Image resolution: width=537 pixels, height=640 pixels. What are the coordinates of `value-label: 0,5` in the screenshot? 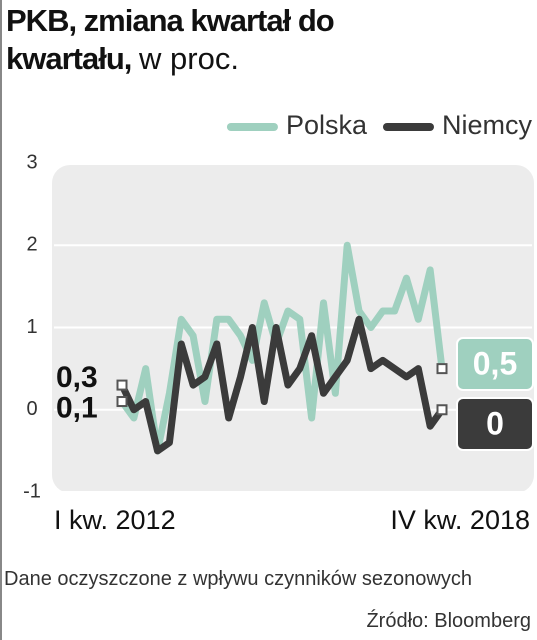 It's located at (495, 363).